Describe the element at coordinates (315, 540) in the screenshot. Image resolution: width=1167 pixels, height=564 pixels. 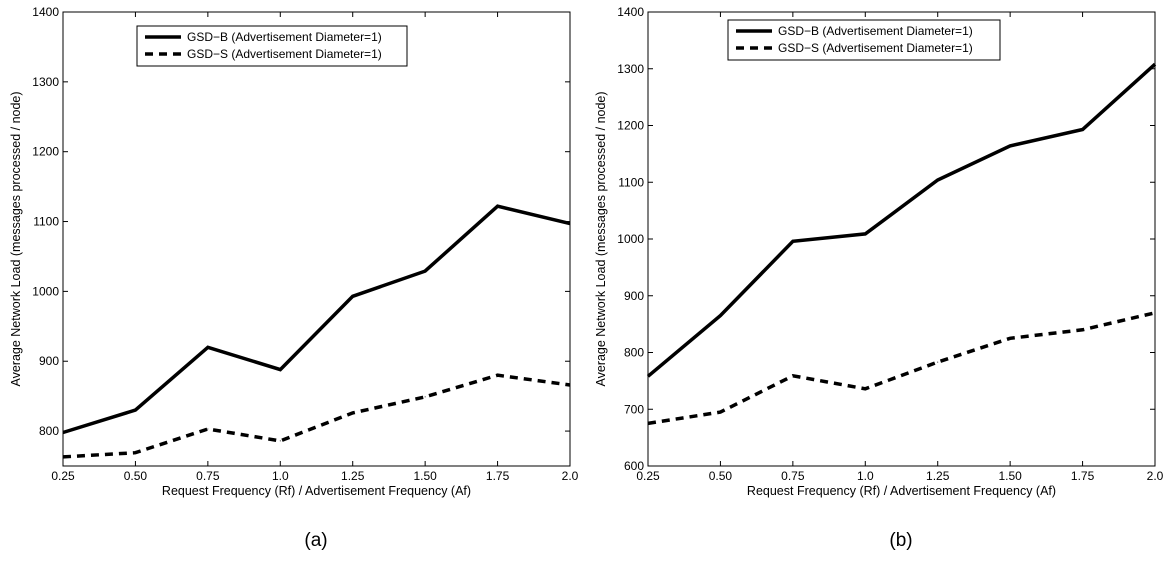
I see `chart-caption: (a)` at that location.